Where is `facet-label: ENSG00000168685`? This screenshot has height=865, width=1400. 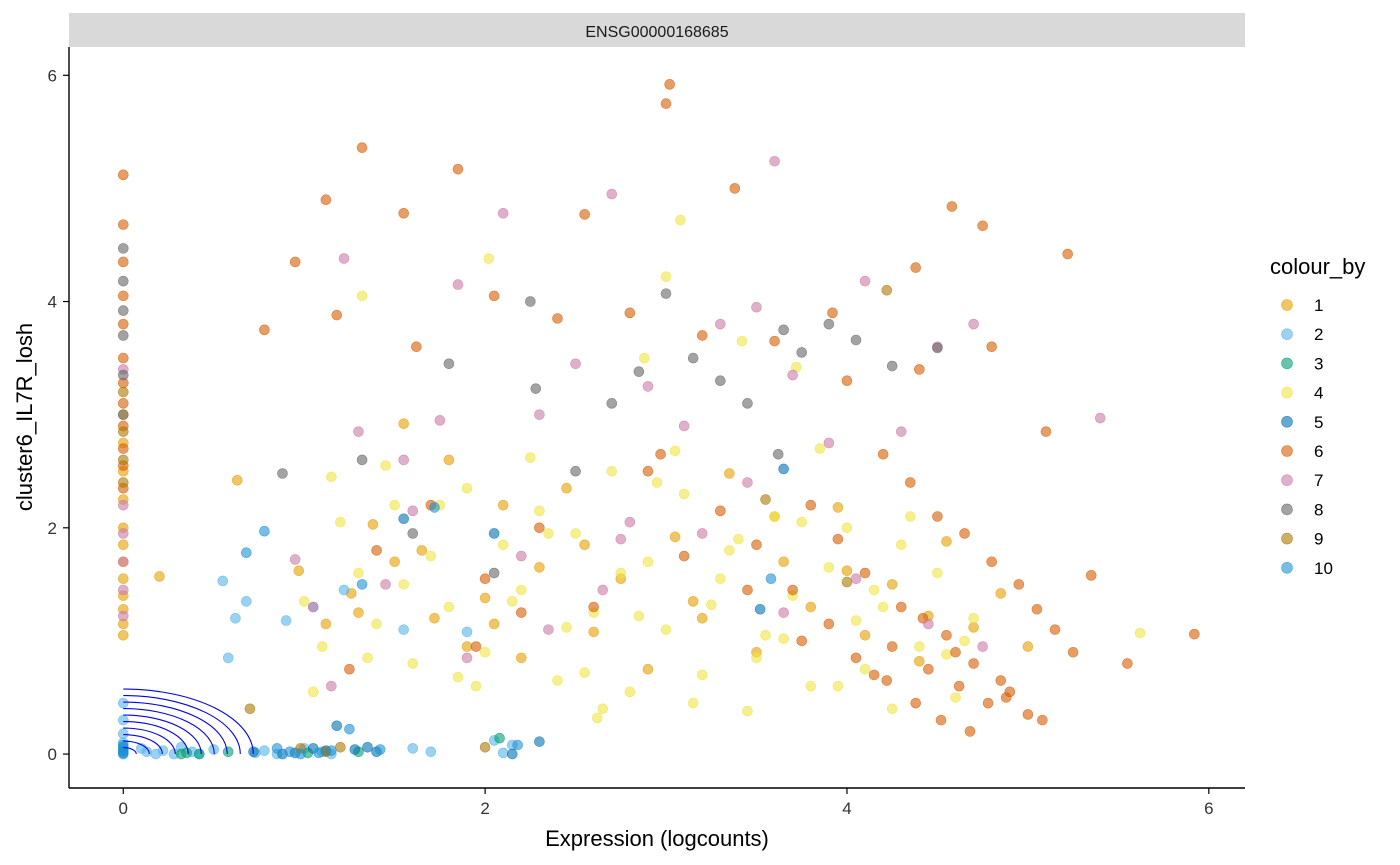 facet-label: ENSG00000168685 is located at coordinates (656, 32).